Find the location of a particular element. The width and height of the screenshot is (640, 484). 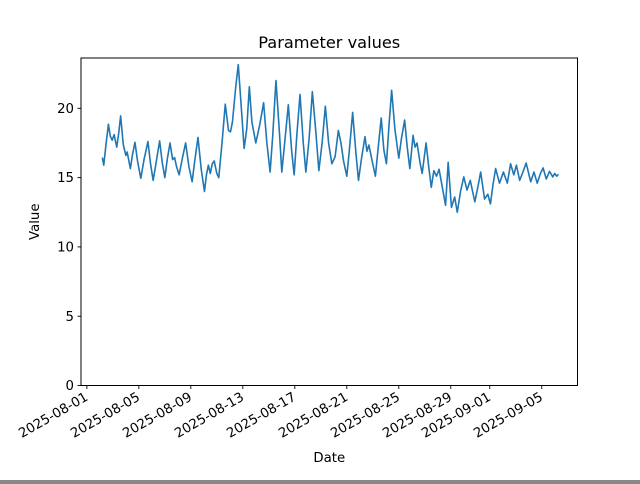

y-tick-label: 5 is located at coordinates (70, 317).